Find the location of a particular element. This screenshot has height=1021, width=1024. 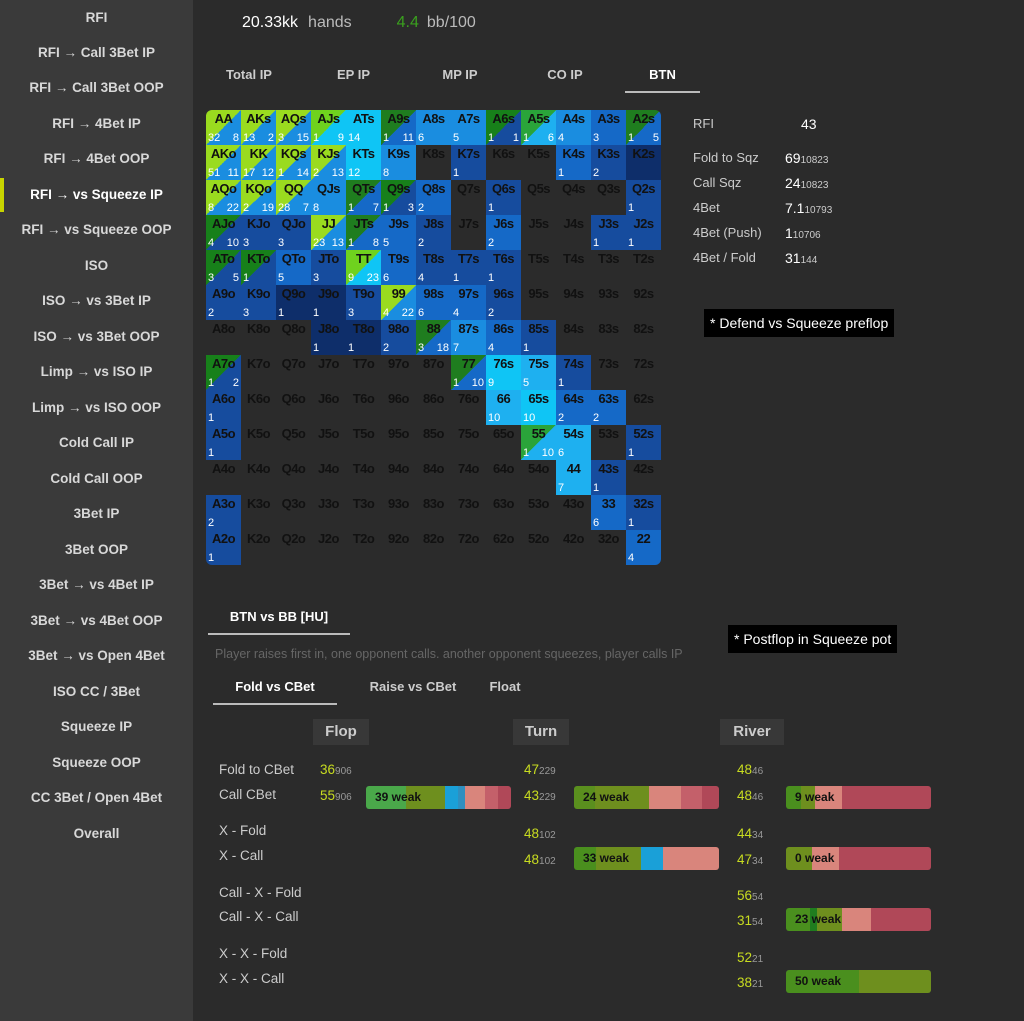

range-cell: A3o 2 is located at coordinates (223, 512).